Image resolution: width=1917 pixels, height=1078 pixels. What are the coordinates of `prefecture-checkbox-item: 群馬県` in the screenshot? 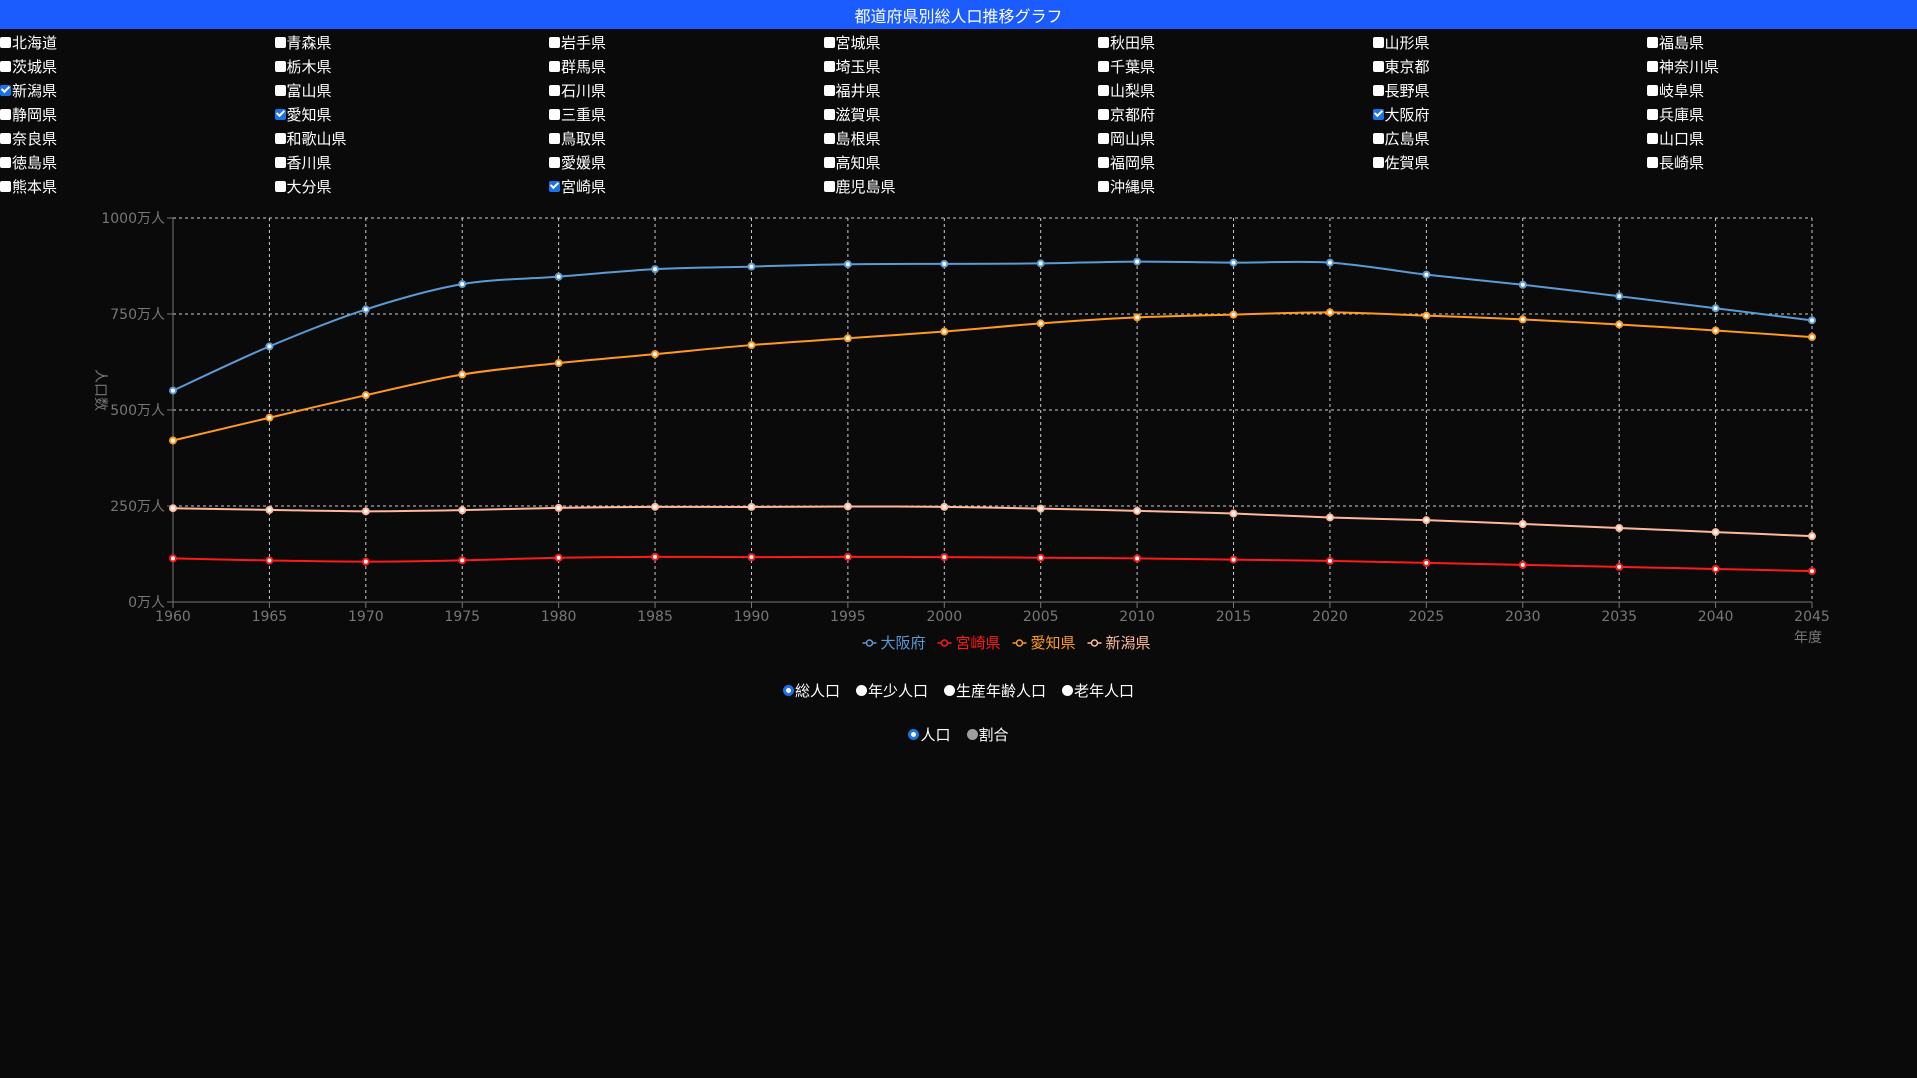 It's located at (686, 66).